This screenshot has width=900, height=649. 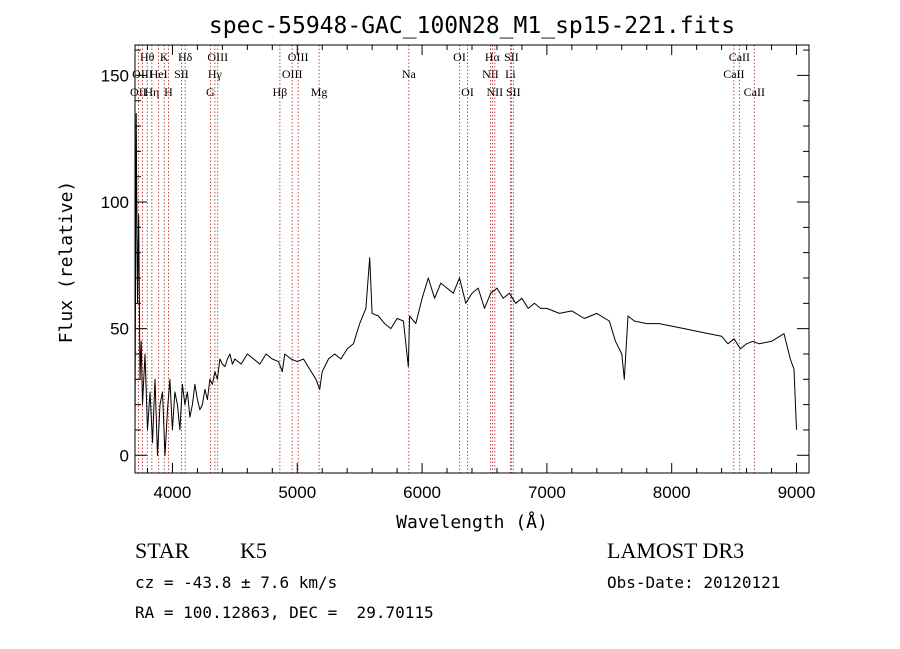 I want to click on line-label-5: K, so click(x=164, y=57).